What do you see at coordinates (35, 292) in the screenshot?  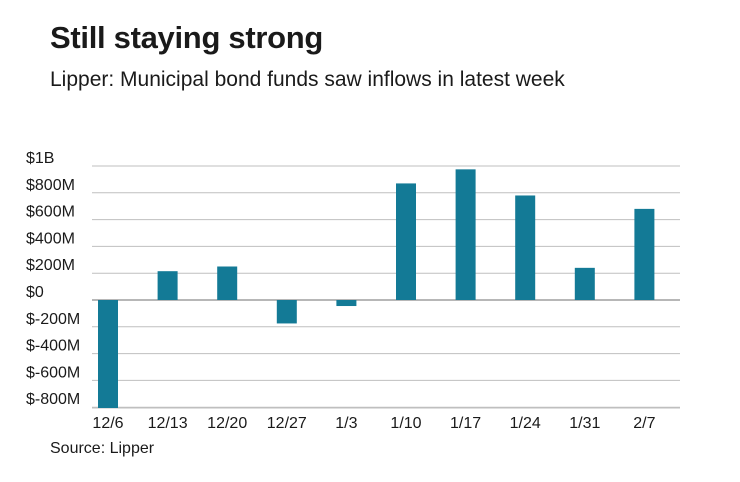 I see `y-tick-label-5: $0` at bounding box center [35, 292].